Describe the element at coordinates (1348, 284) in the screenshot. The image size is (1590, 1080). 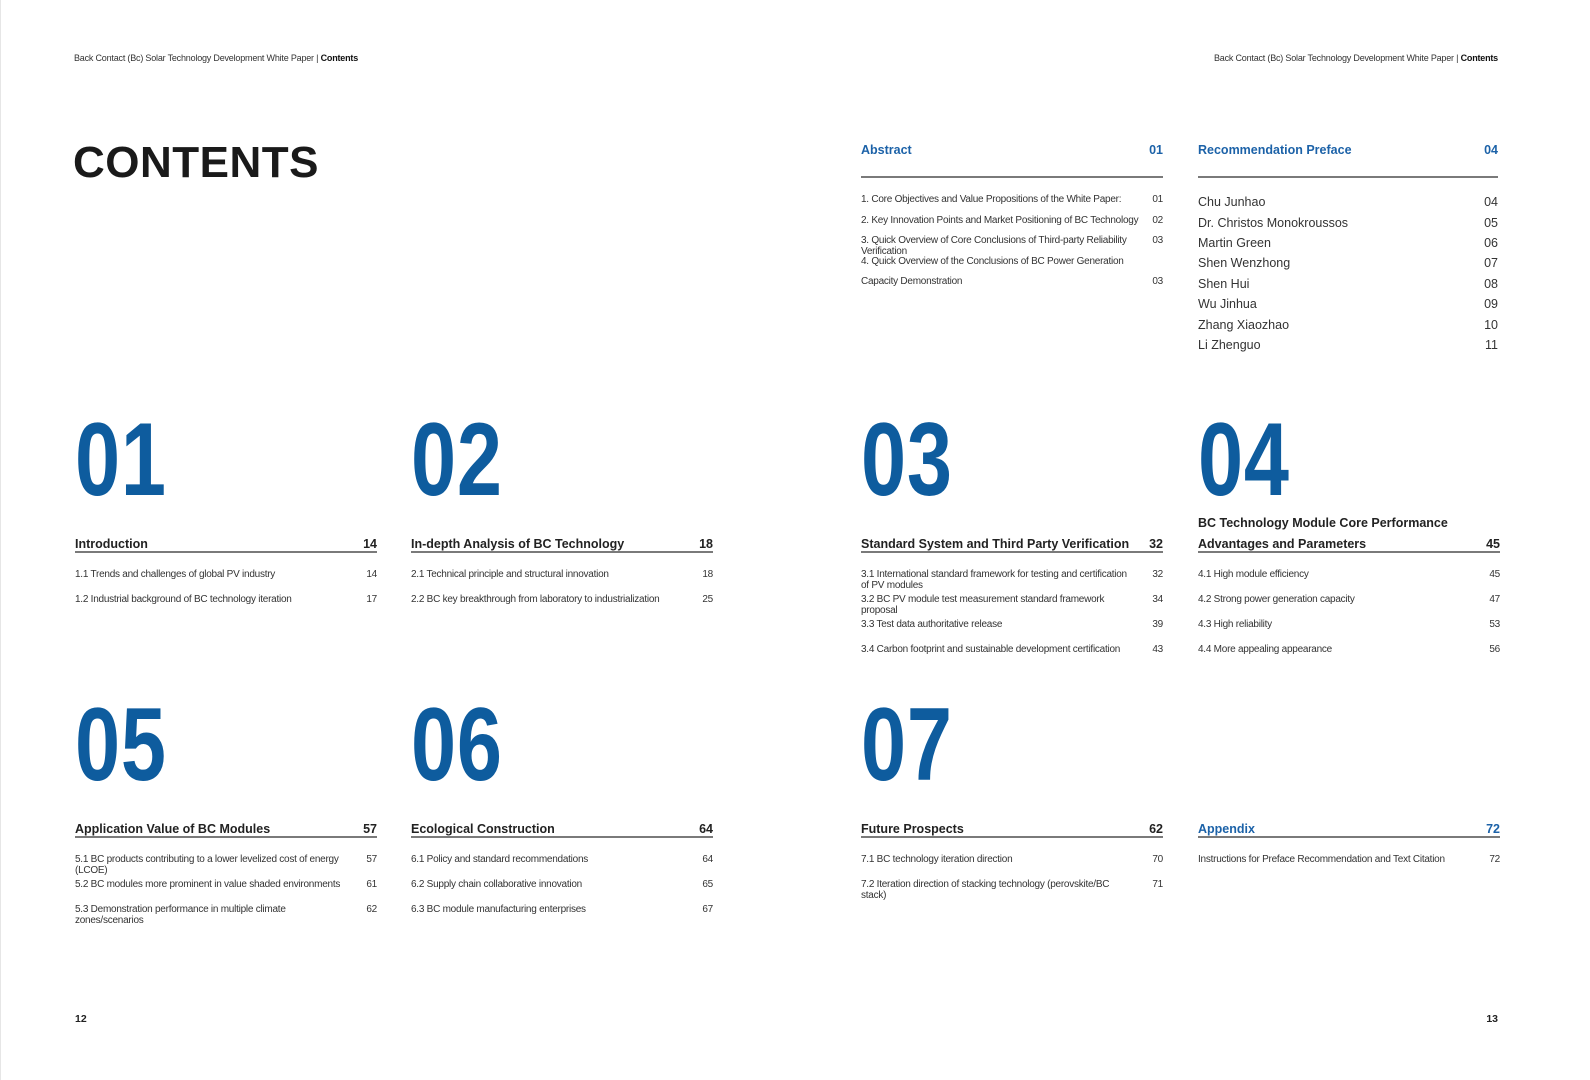
I see `toc-entry: Shen Hui 08` at that location.